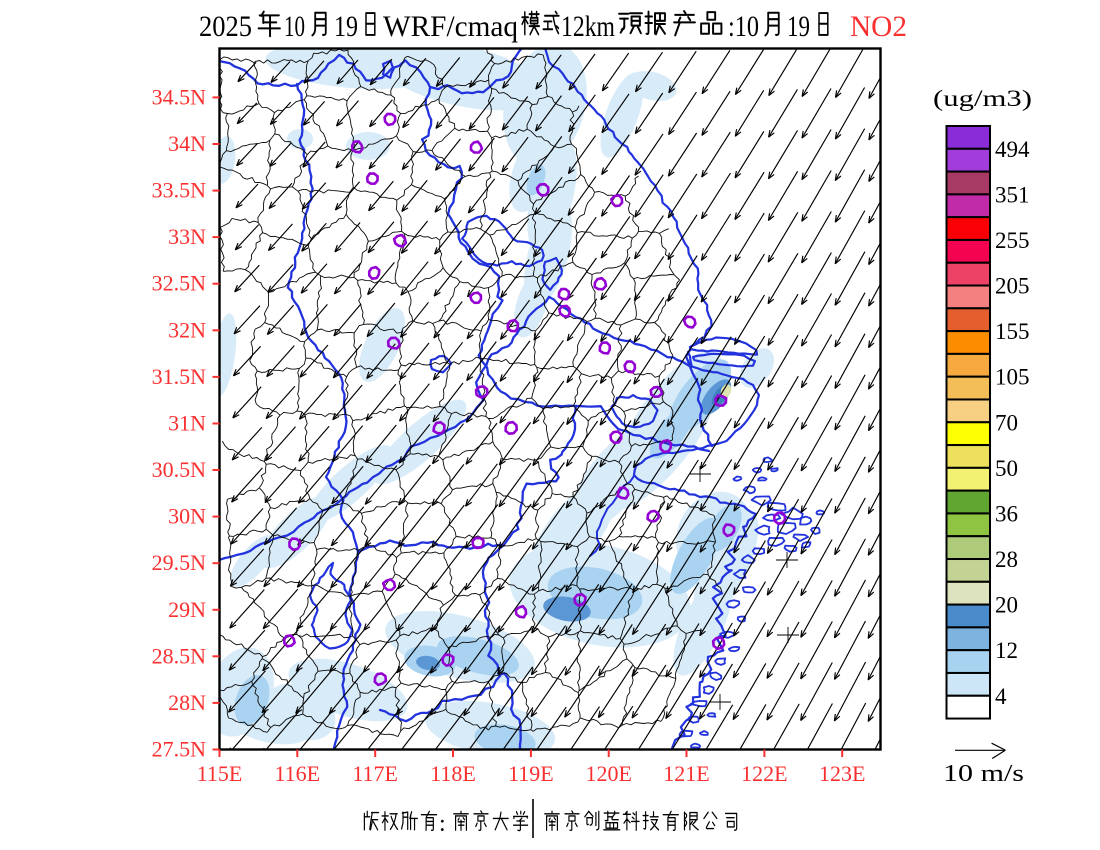 The width and height of the screenshot is (1100, 850). I want to click on svg-text: 28.5N, so click(179, 655).